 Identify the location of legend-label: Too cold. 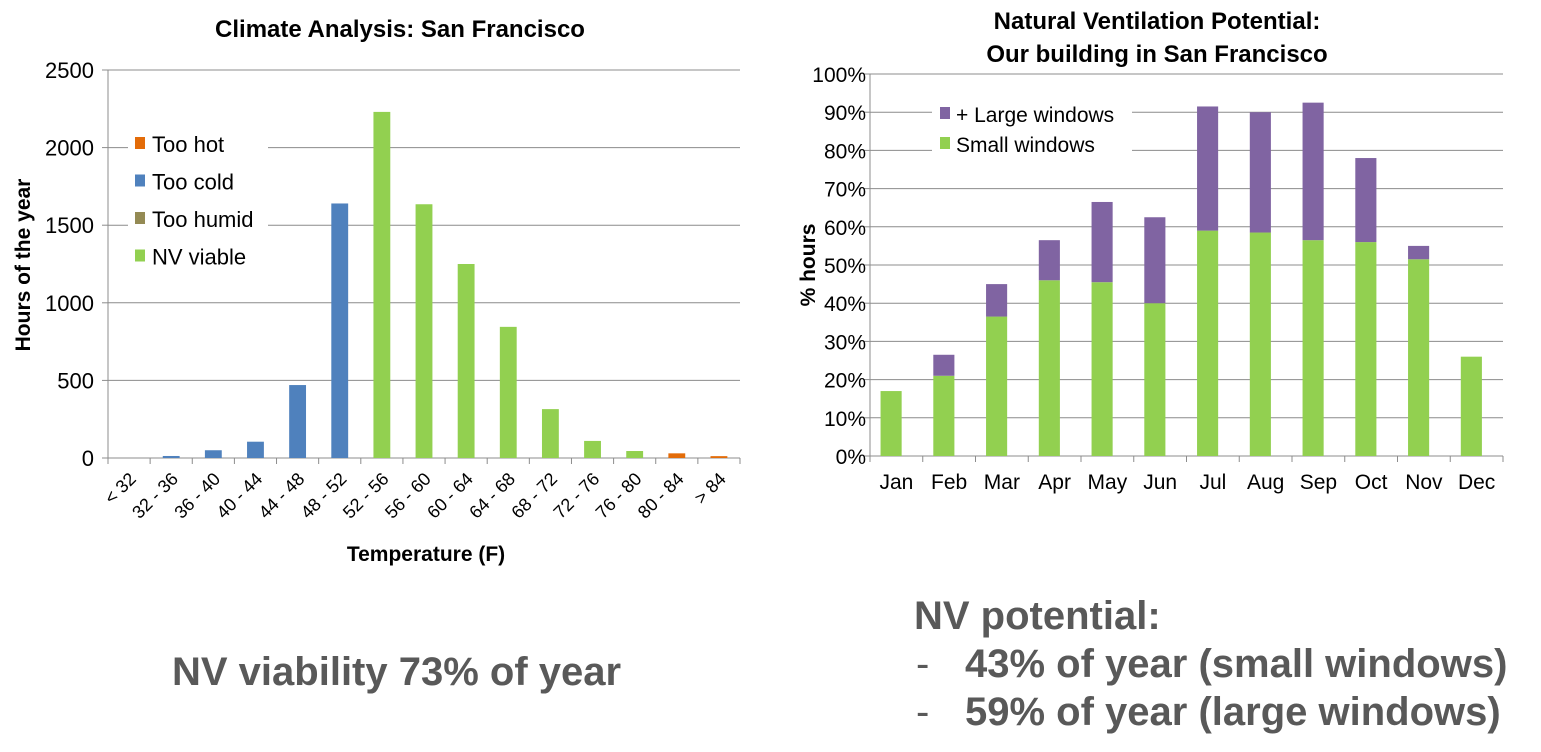
(193, 182).